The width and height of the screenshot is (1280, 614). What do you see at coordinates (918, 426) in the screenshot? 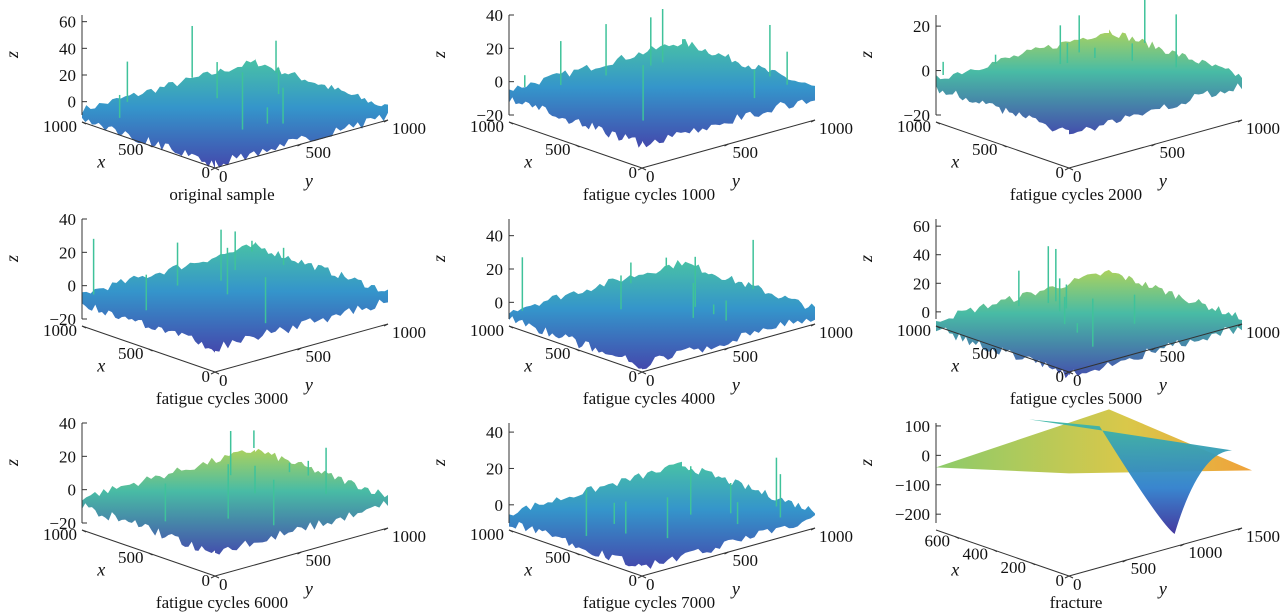
I see `z-tick-label: 100` at bounding box center [918, 426].